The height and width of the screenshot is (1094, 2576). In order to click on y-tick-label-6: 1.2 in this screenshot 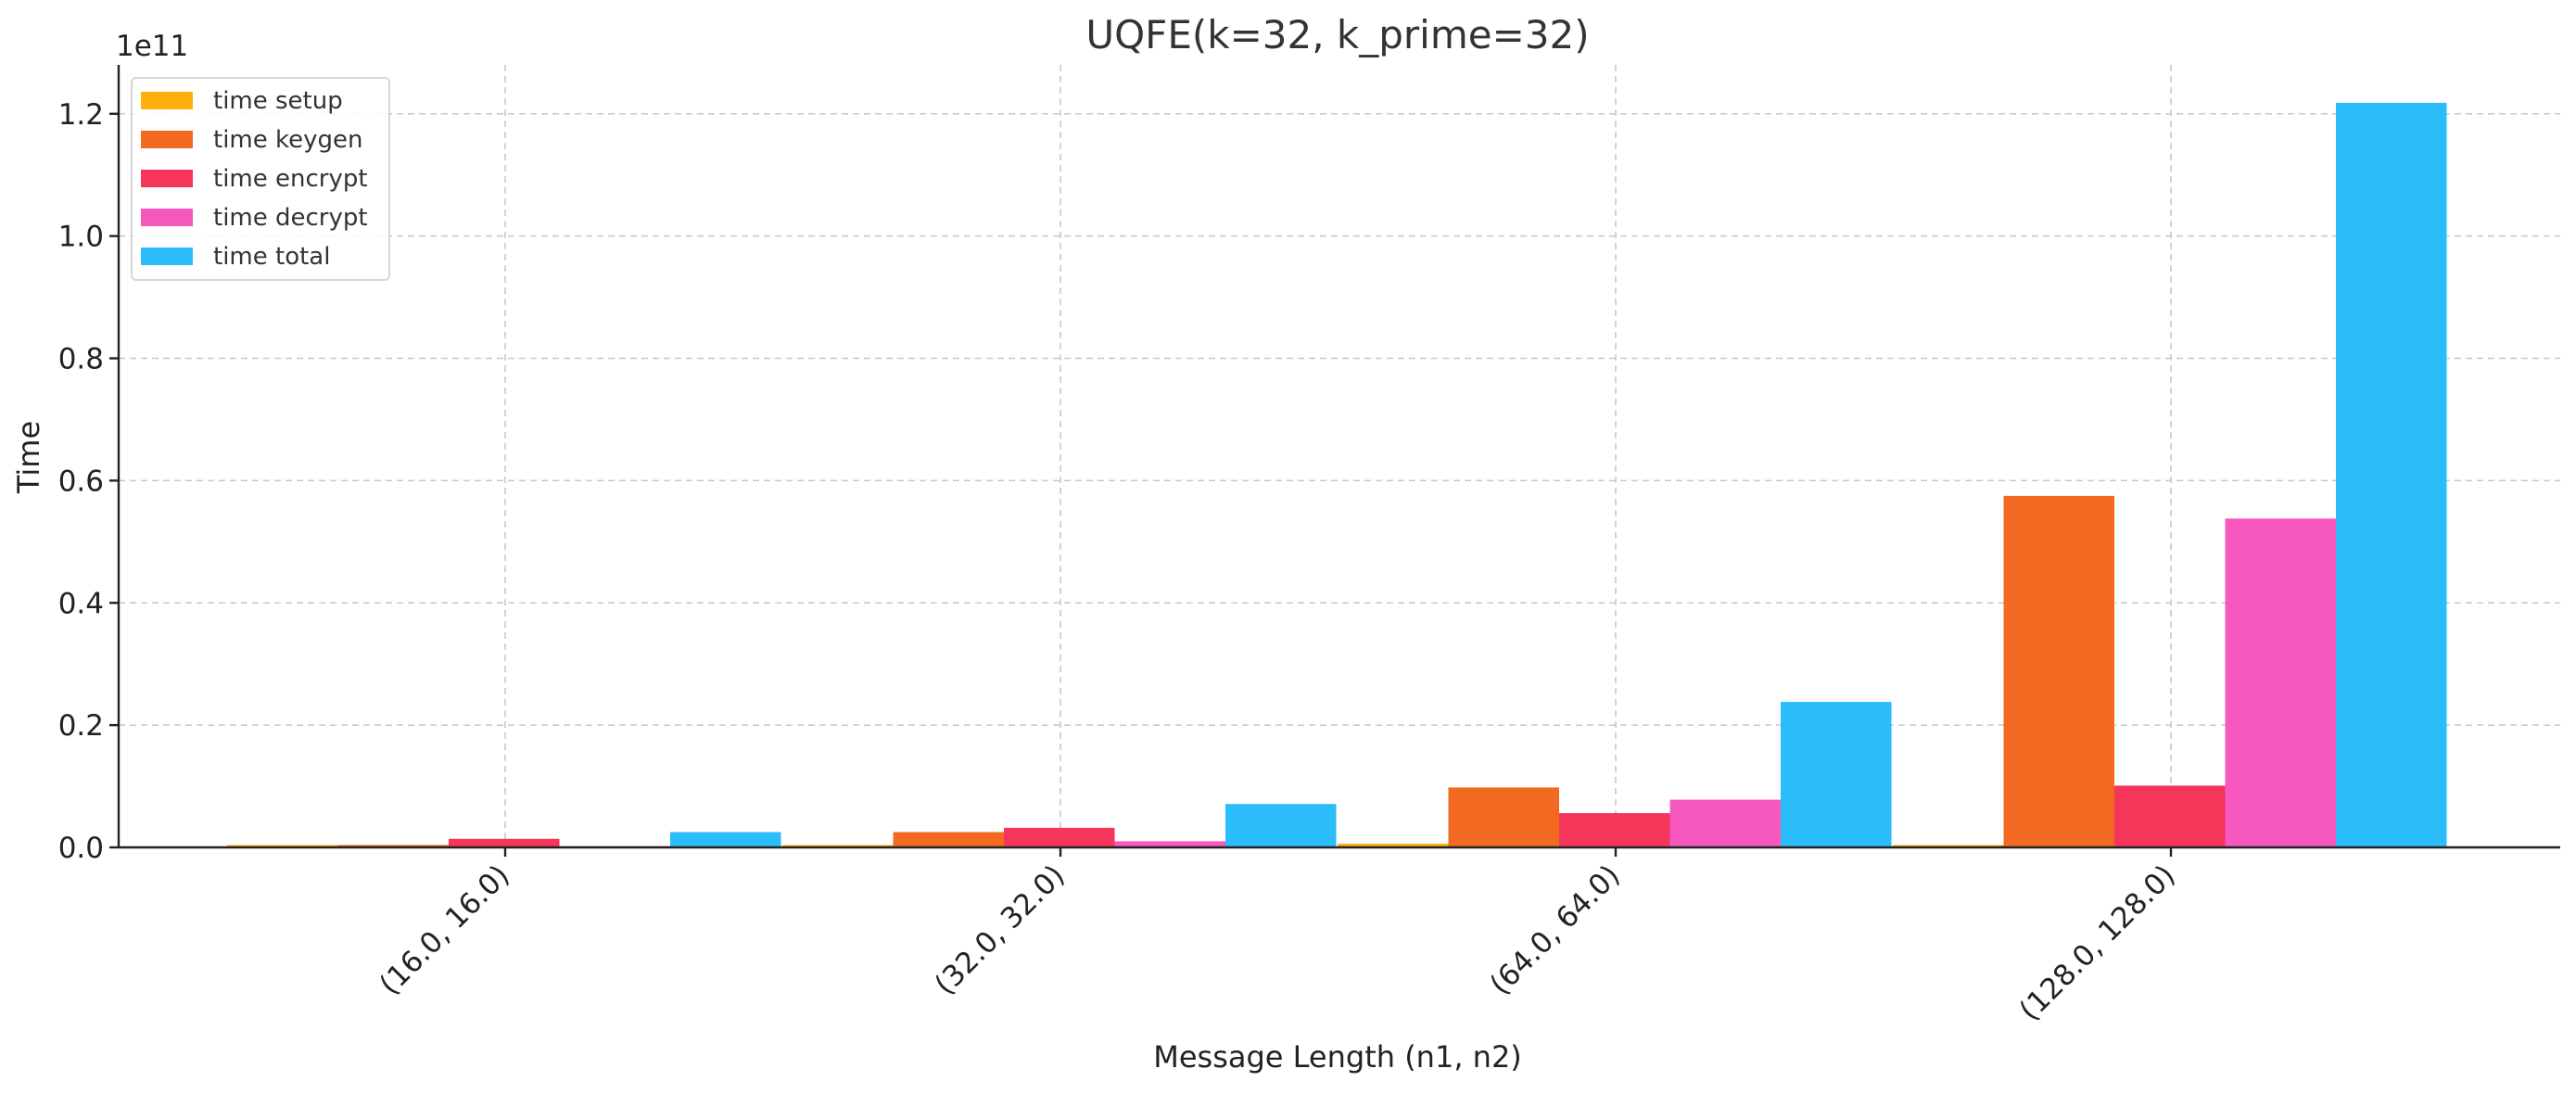, I will do `click(81, 115)`.